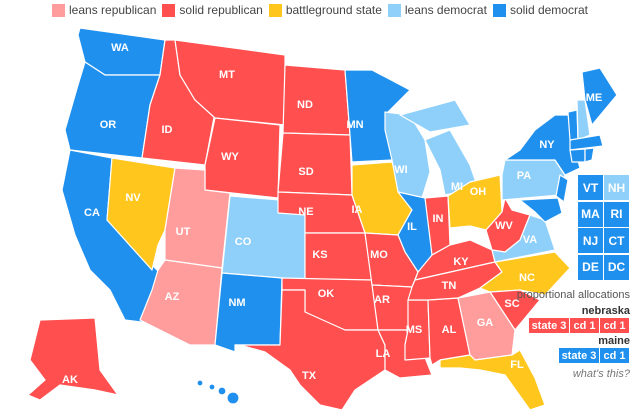 This screenshot has width=640, height=411. Describe the element at coordinates (517, 365) in the screenshot. I see `state-label-fl: FL` at that location.